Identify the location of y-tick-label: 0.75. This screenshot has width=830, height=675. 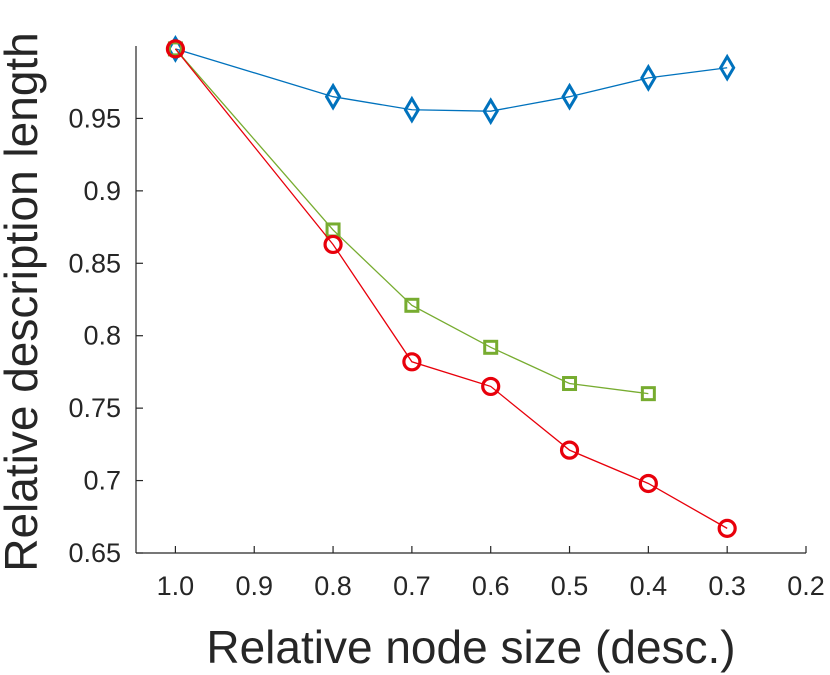
(94, 408).